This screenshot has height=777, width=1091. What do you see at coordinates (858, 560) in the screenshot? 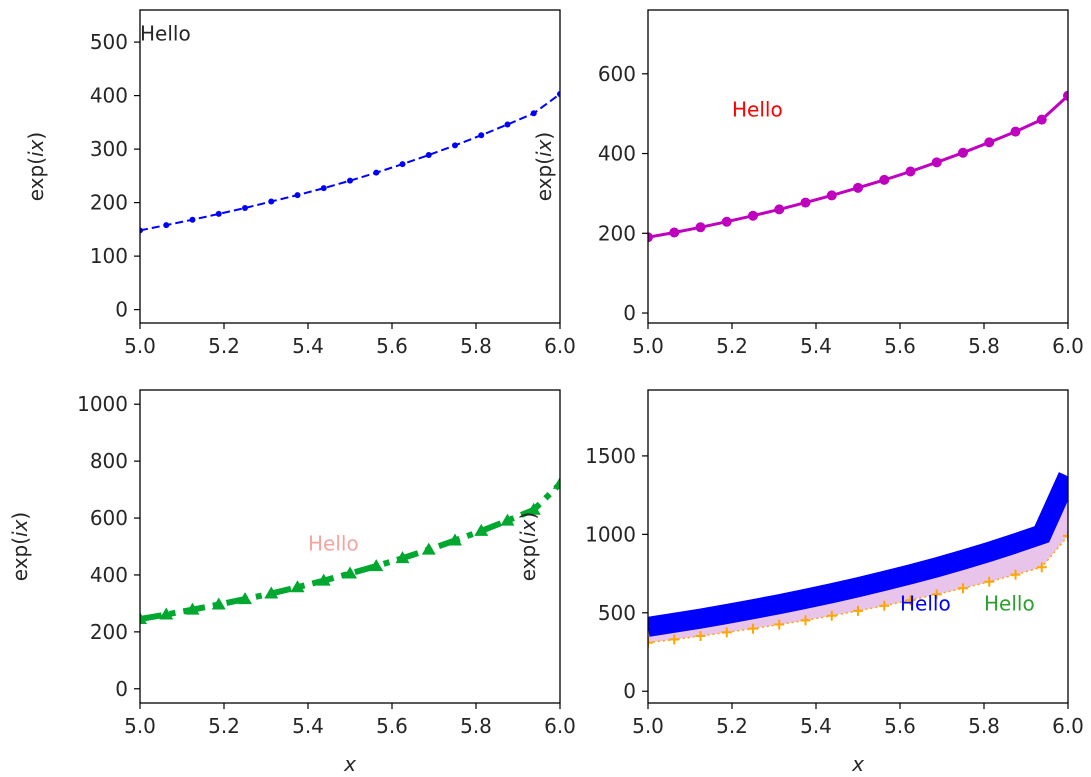
I see `plot-area` at bounding box center [858, 560].